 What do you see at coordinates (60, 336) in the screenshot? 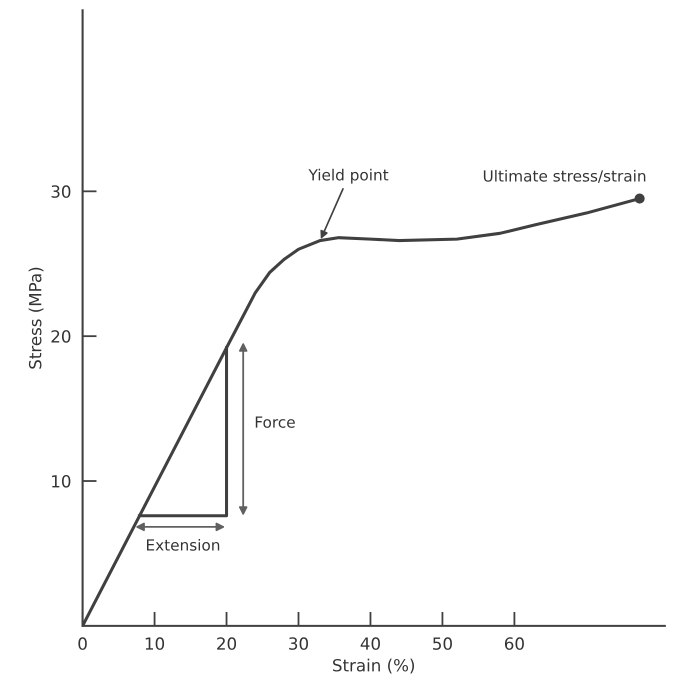
I see `y-tick-label: 20` at bounding box center [60, 336].